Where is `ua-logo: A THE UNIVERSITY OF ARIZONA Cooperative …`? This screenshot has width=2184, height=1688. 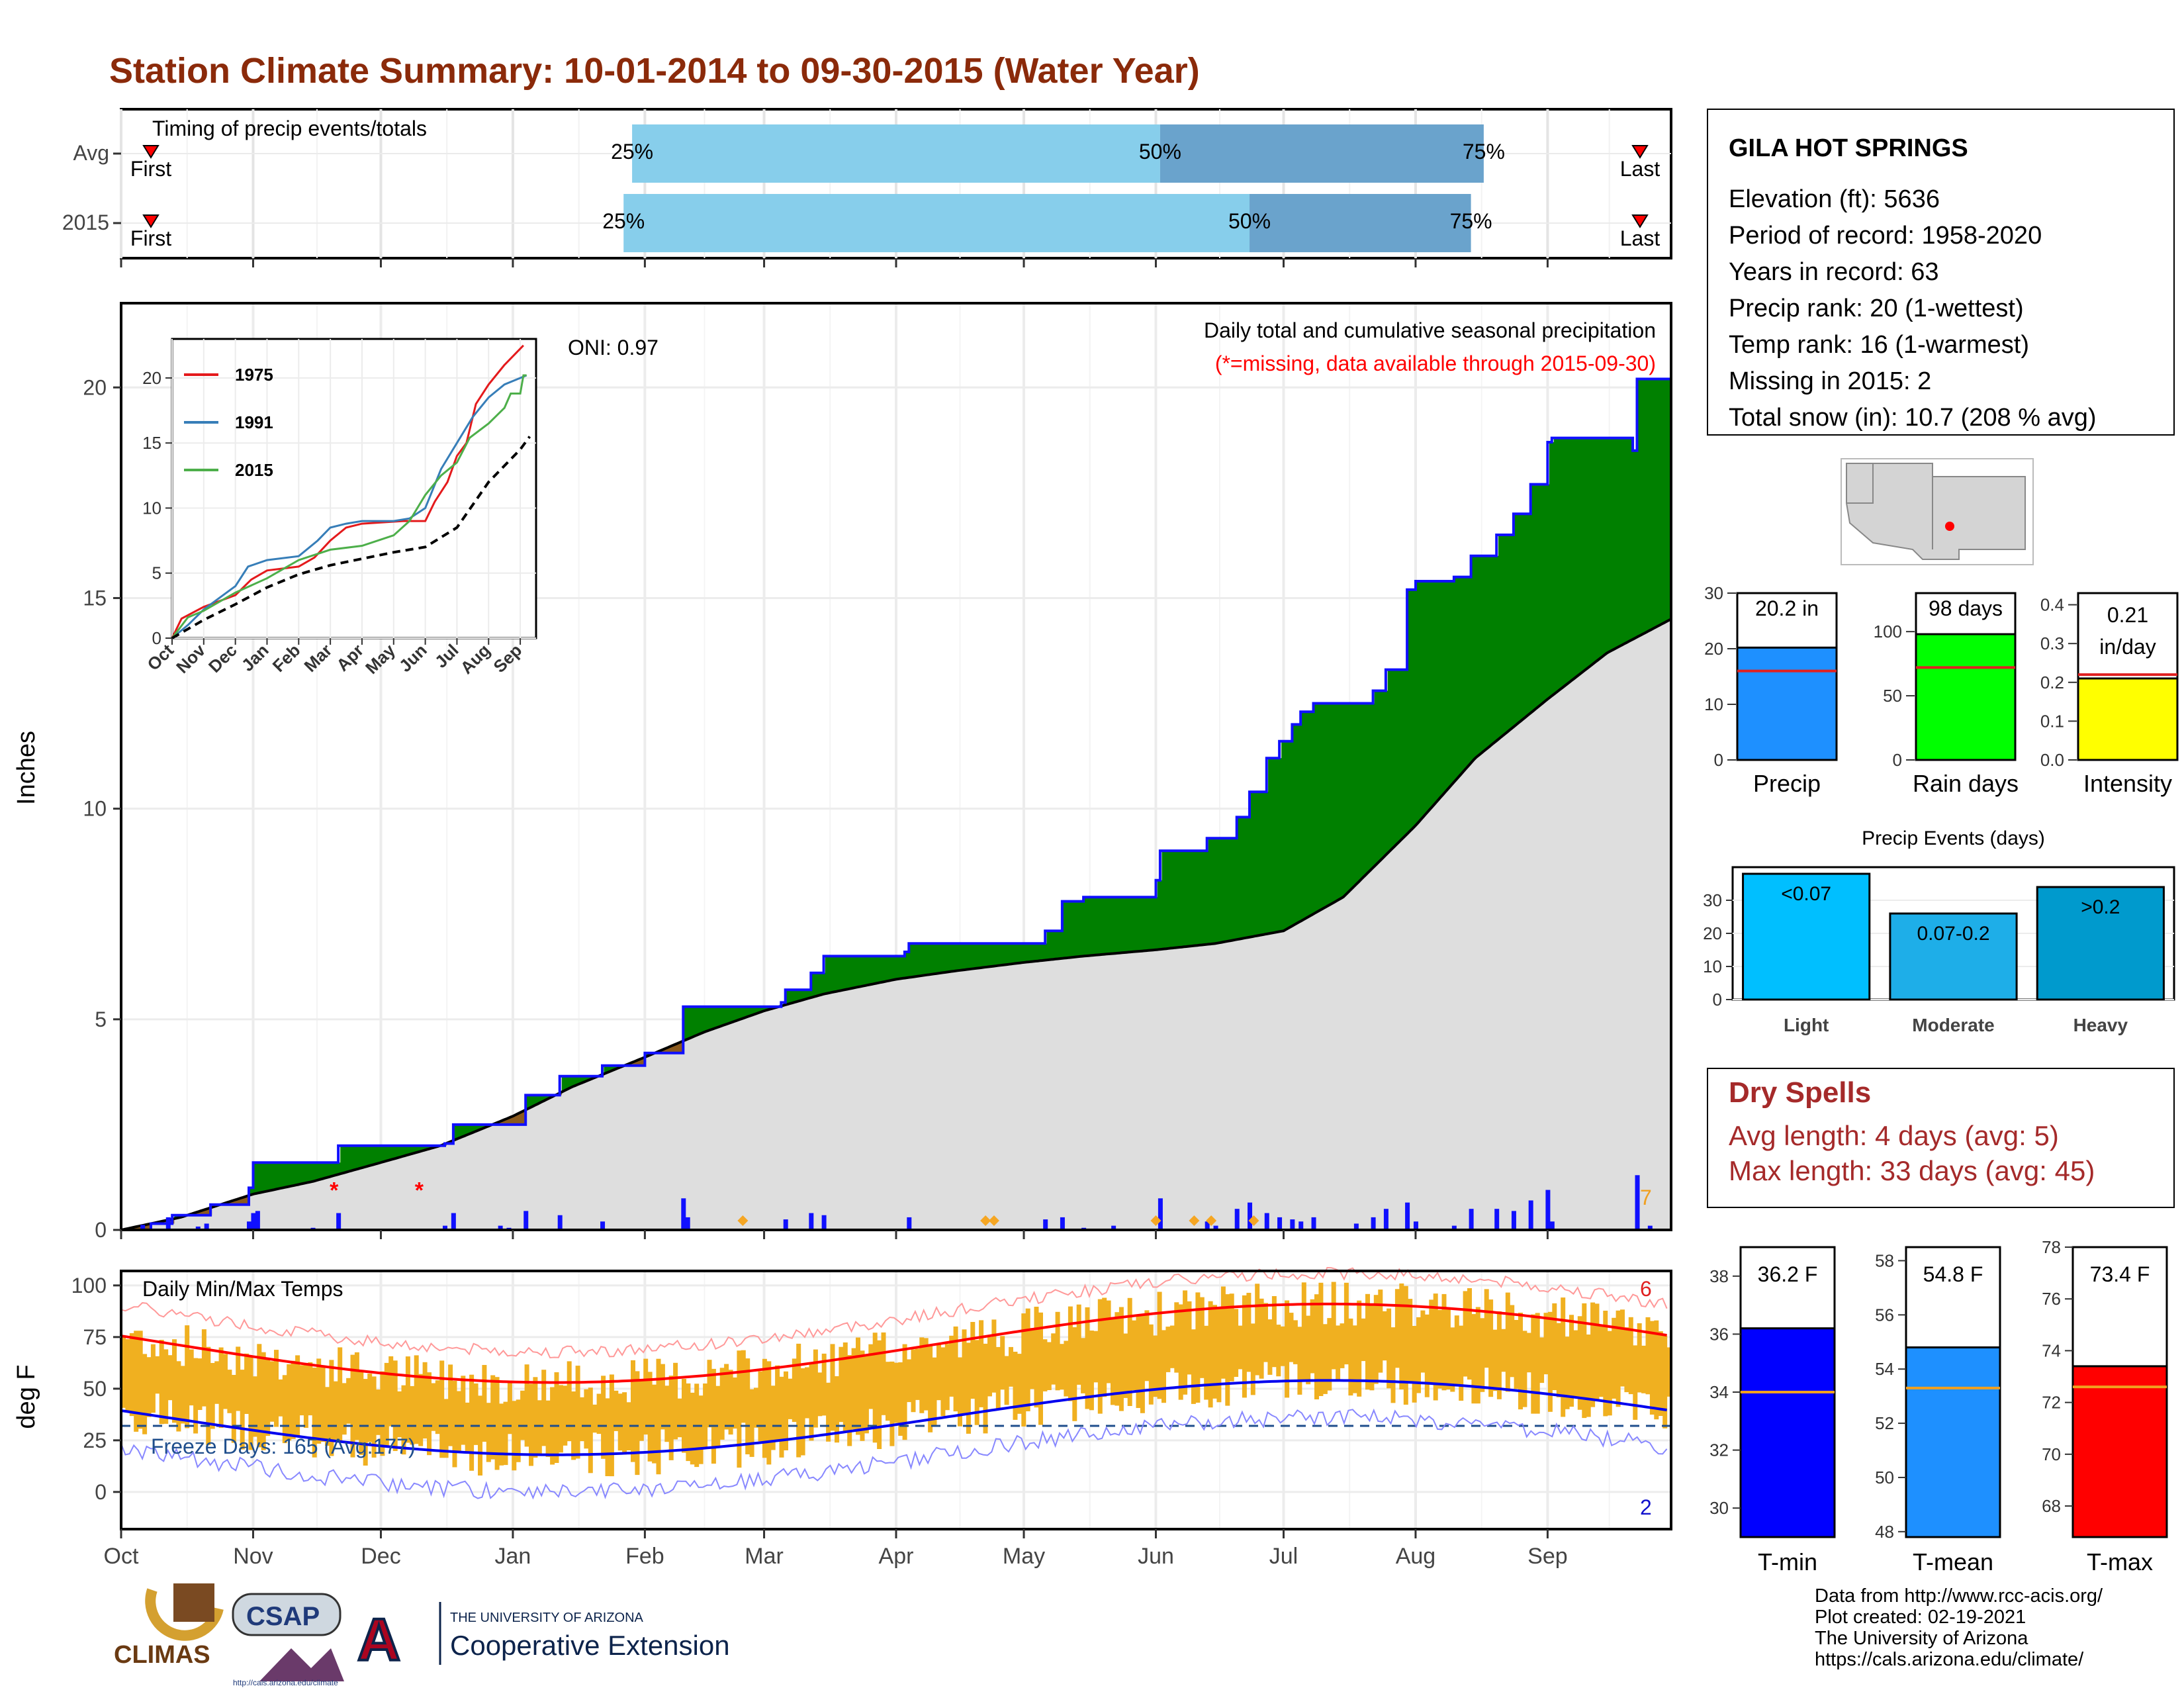 ua-logo: A THE UNIVERSITY OF ARIZONA Cooperative … is located at coordinates (543, 1638).